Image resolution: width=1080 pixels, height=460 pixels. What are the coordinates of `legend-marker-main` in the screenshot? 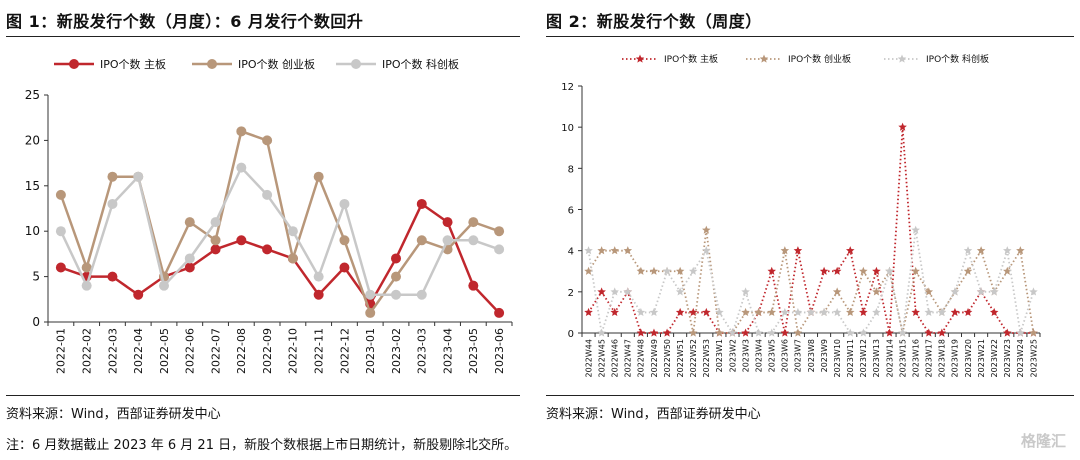 It's located at (74, 64).